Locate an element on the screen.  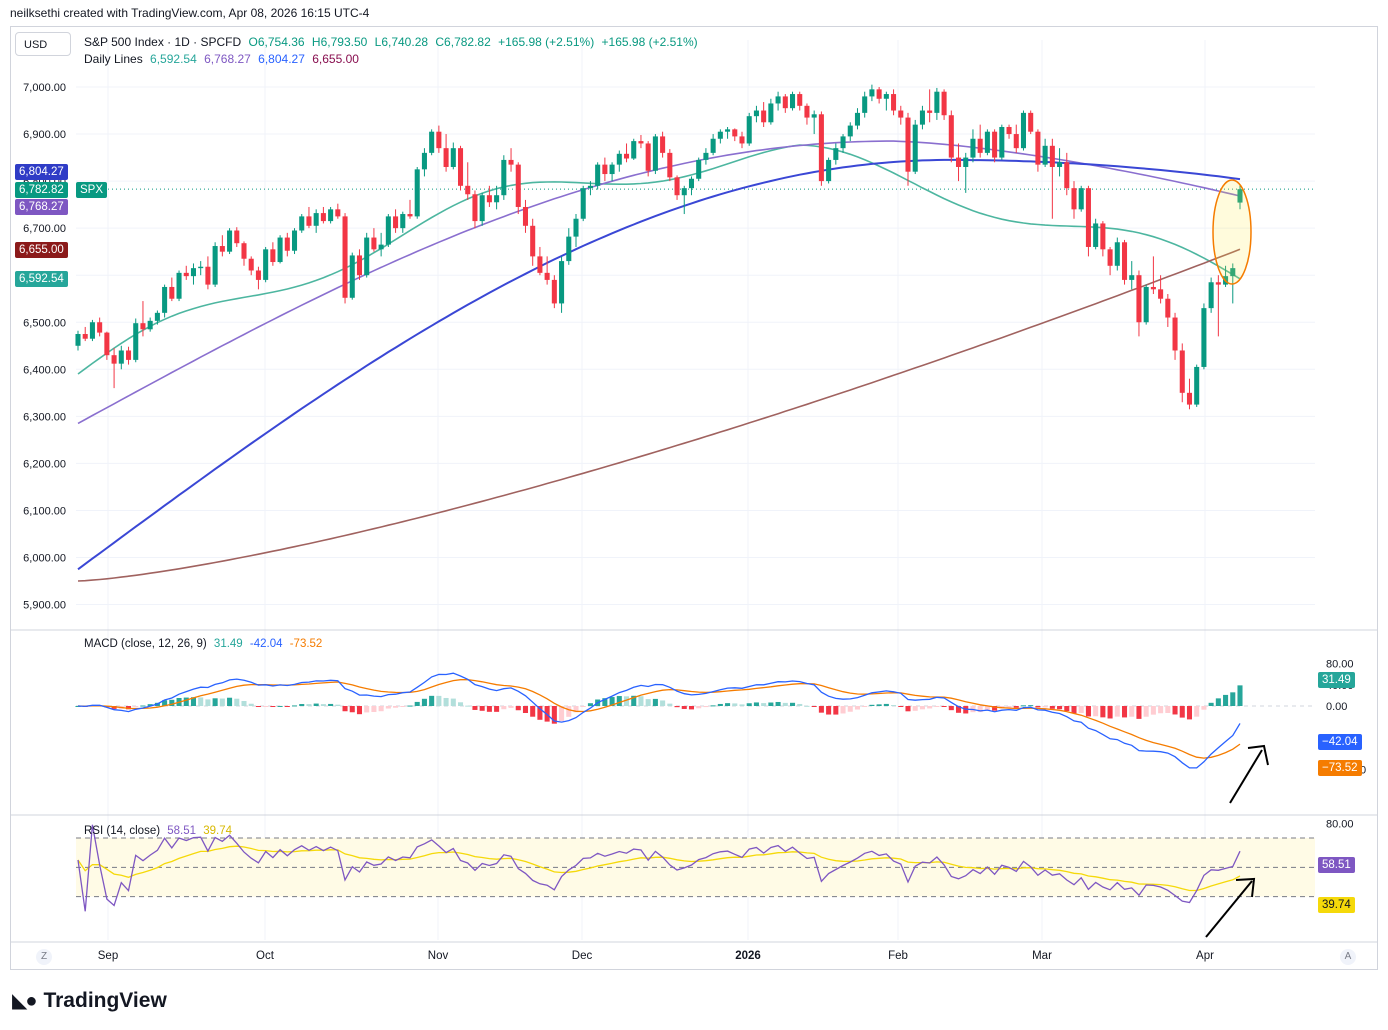
rsi-band is located at coordinates (695, 867).